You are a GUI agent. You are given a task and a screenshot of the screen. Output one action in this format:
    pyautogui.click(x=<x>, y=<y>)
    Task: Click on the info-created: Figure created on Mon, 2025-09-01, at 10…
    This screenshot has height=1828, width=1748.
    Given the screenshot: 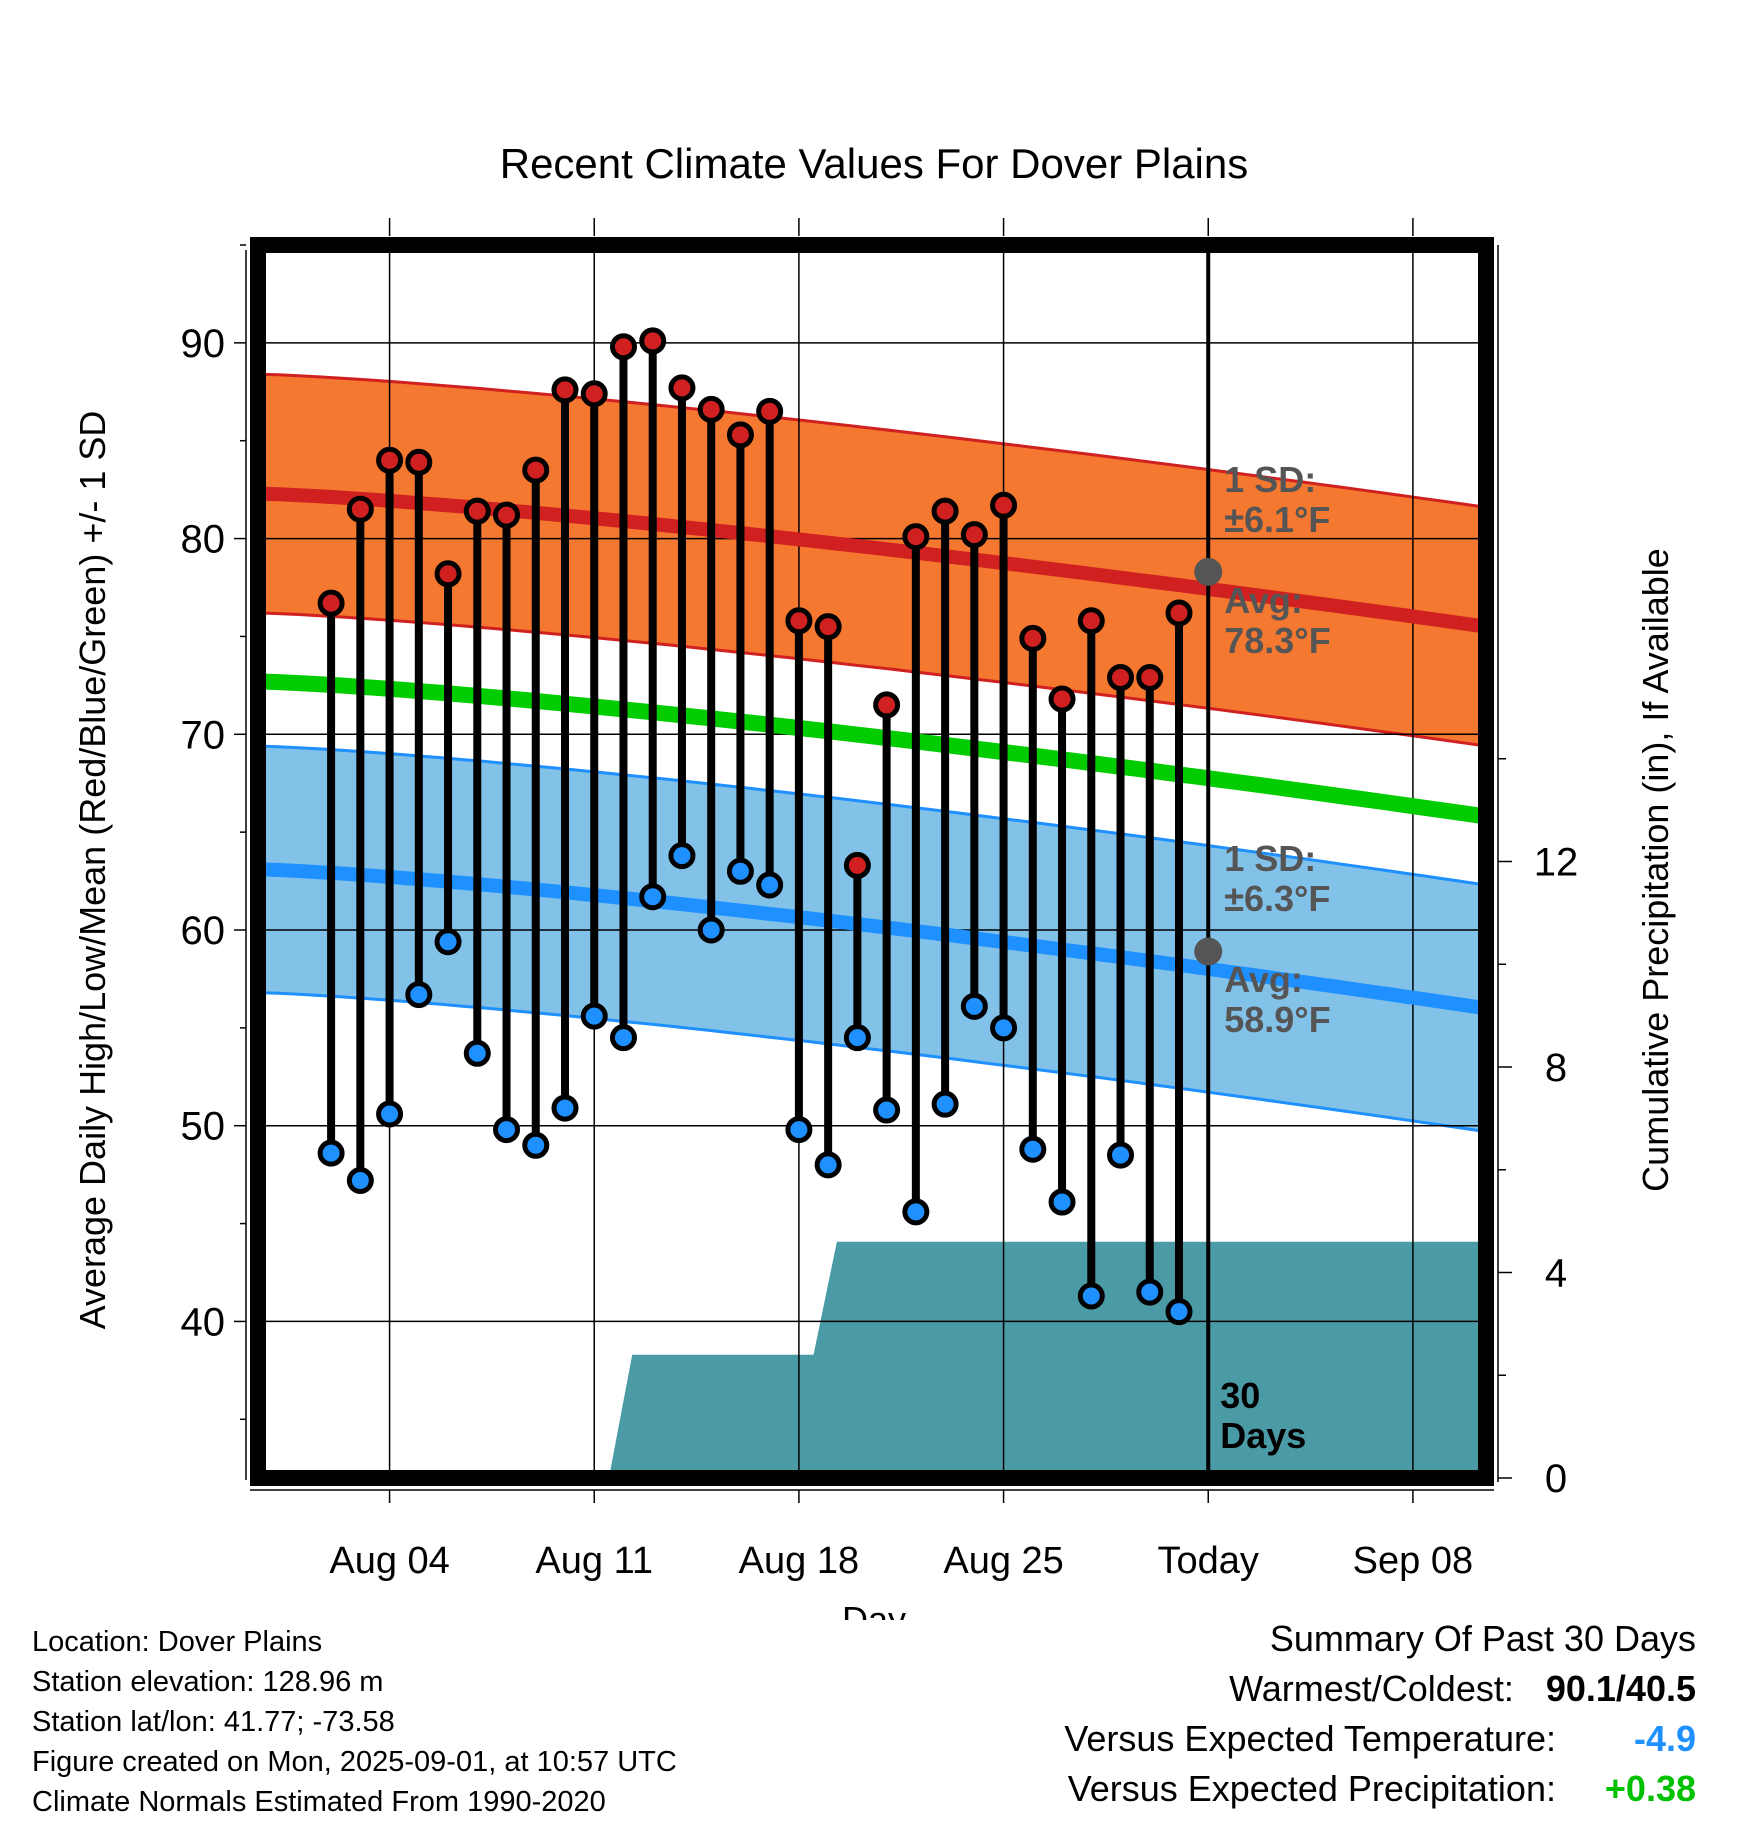 What is the action you would take?
    pyautogui.click(x=354, y=1762)
    